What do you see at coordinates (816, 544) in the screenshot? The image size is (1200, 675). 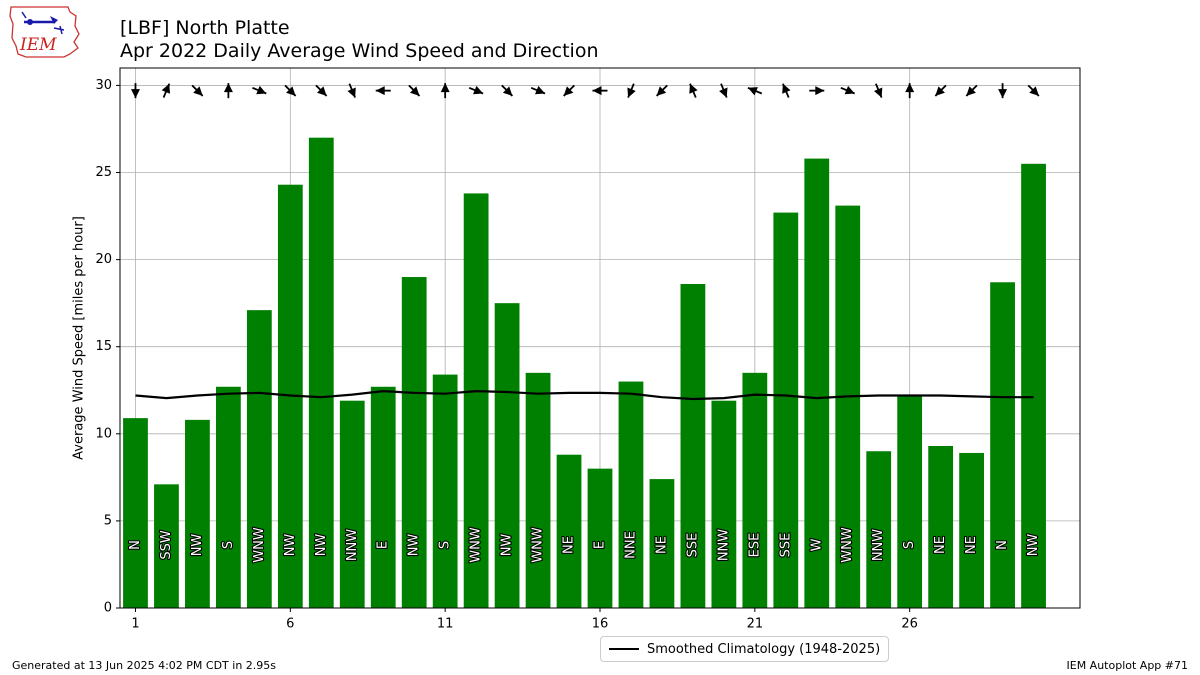 I see `direction-label: W` at bounding box center [816, 544].